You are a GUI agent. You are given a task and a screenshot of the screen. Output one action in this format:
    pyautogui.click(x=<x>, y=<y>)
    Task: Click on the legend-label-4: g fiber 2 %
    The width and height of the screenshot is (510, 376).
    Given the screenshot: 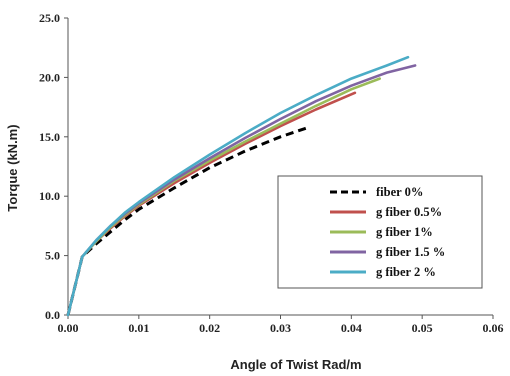 What is the action you would take?
    pyautogui.click(x=406, y=272)
    